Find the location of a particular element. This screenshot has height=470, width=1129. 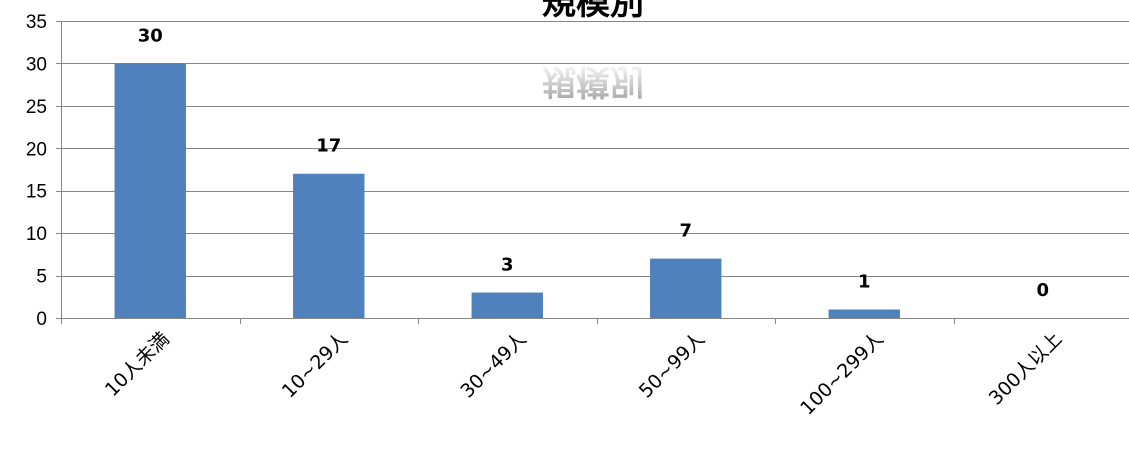

x-category-label: 100~299人 is located at coordinates (842, 374).